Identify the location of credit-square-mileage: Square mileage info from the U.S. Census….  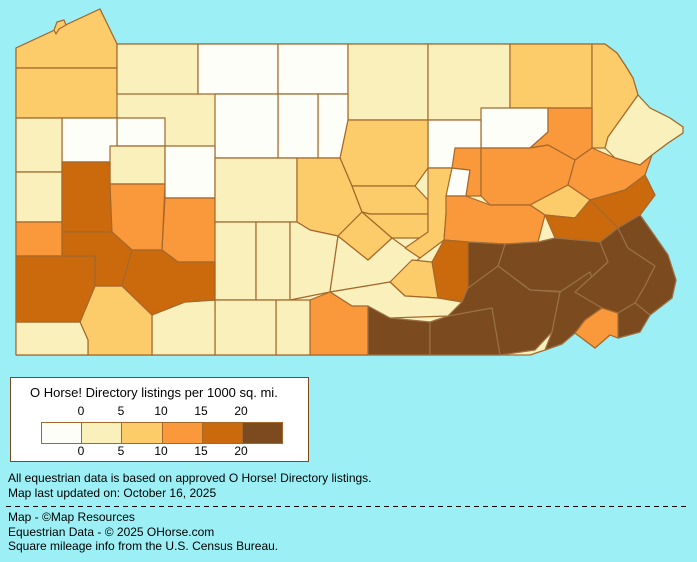
(143, 546).